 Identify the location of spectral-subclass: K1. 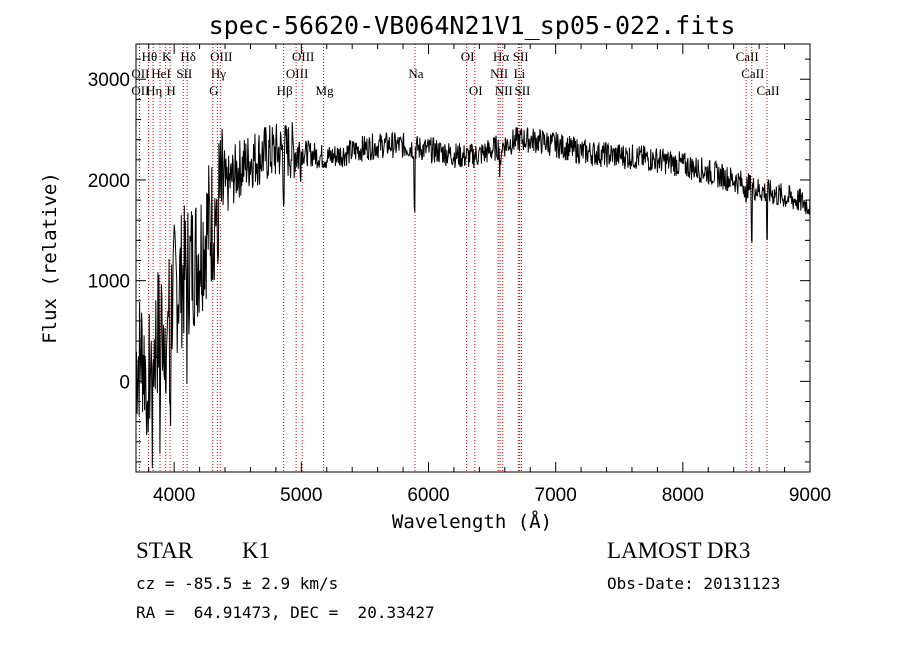
(256, 550).